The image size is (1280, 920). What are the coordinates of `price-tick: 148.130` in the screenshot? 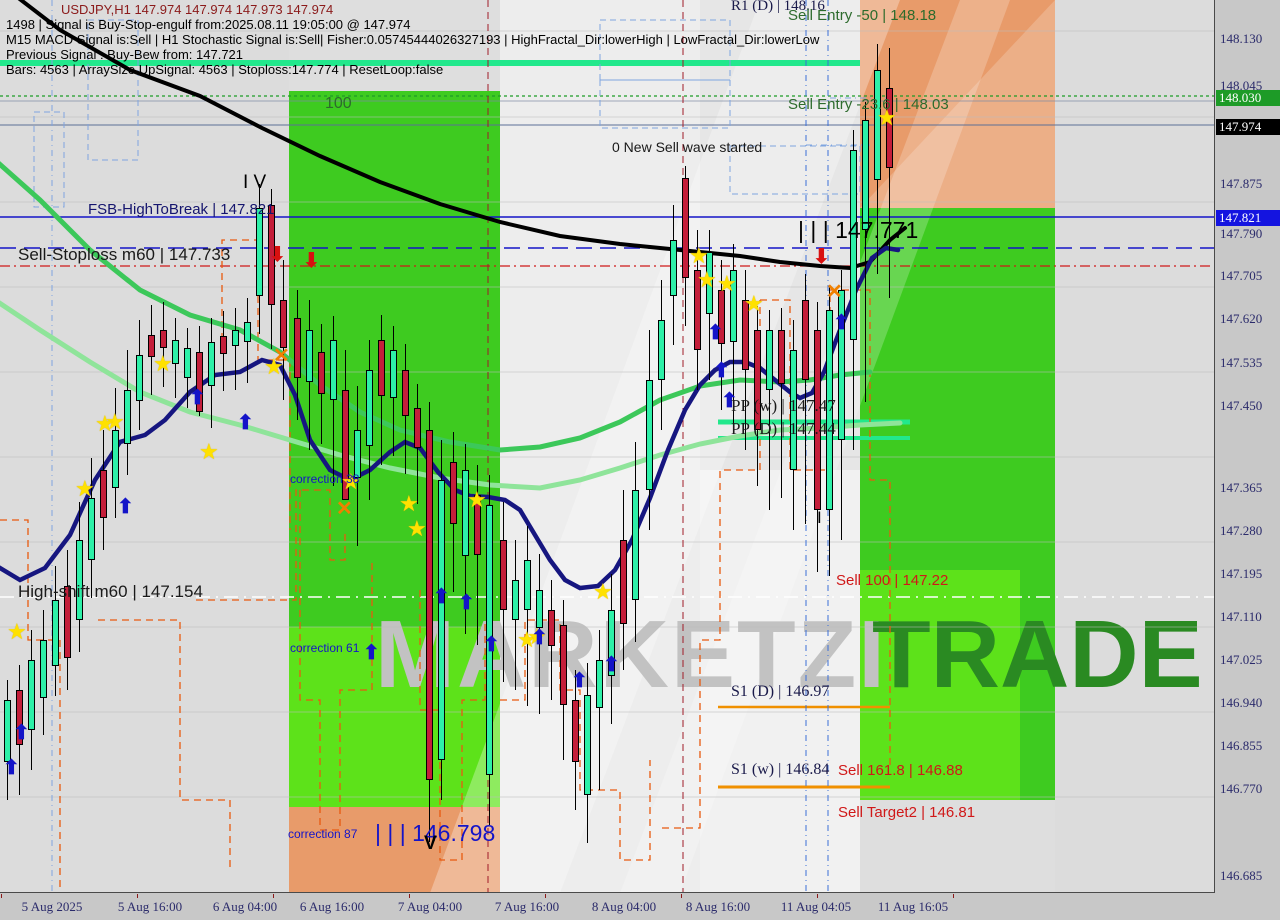 It's located at (1241, 38).